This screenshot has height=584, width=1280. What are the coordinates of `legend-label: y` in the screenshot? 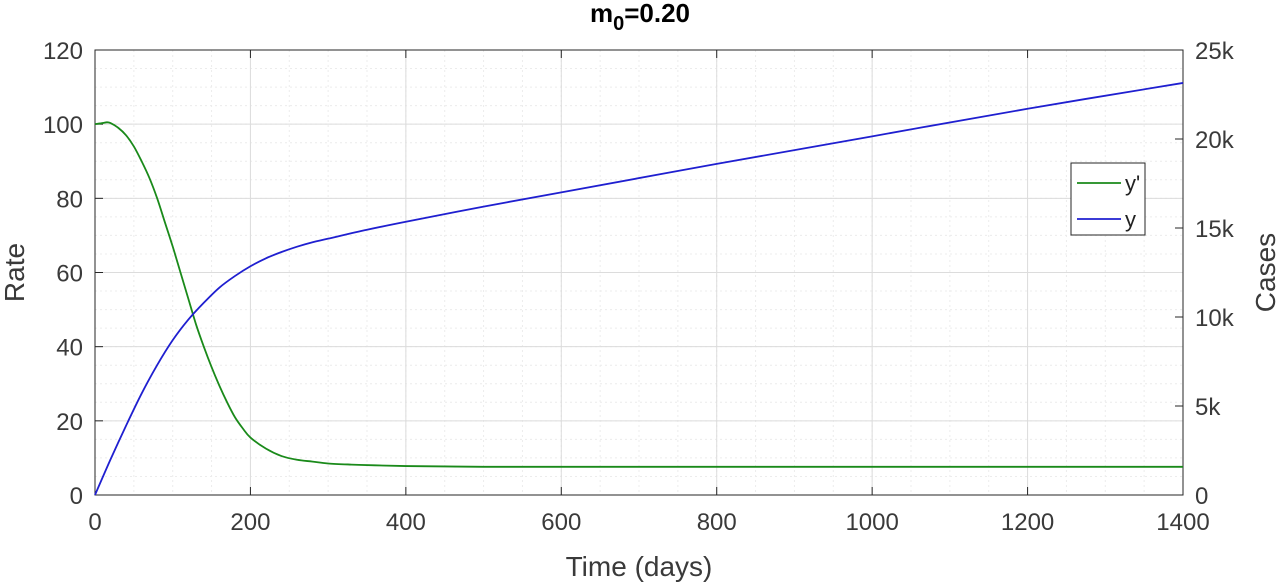 It's located at (1130, 219).